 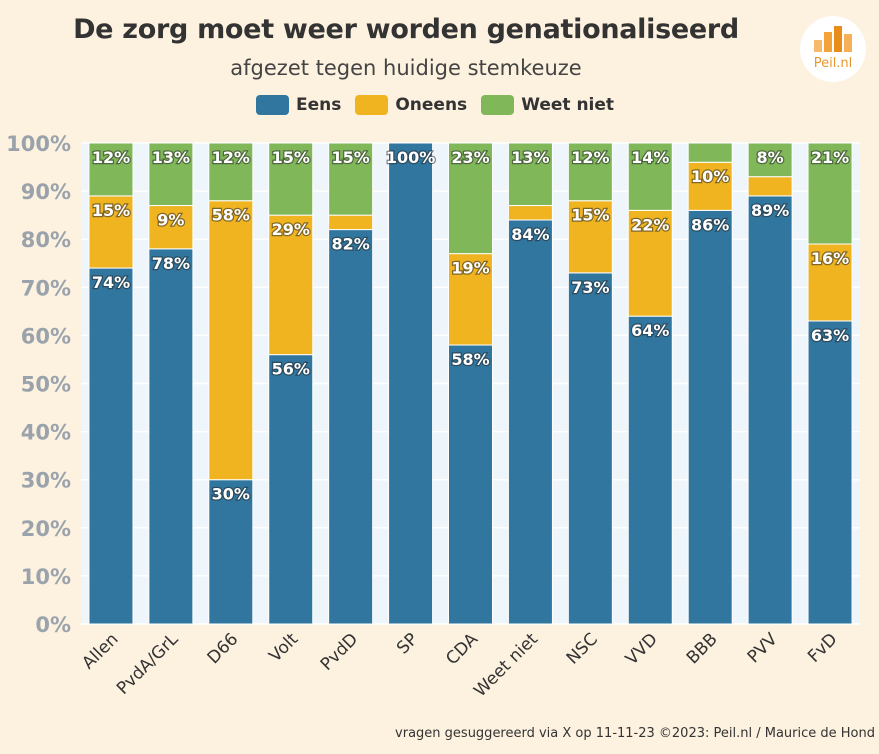 I want to click on legend-item-oneens: Oneens, so click(x=411, y=105).